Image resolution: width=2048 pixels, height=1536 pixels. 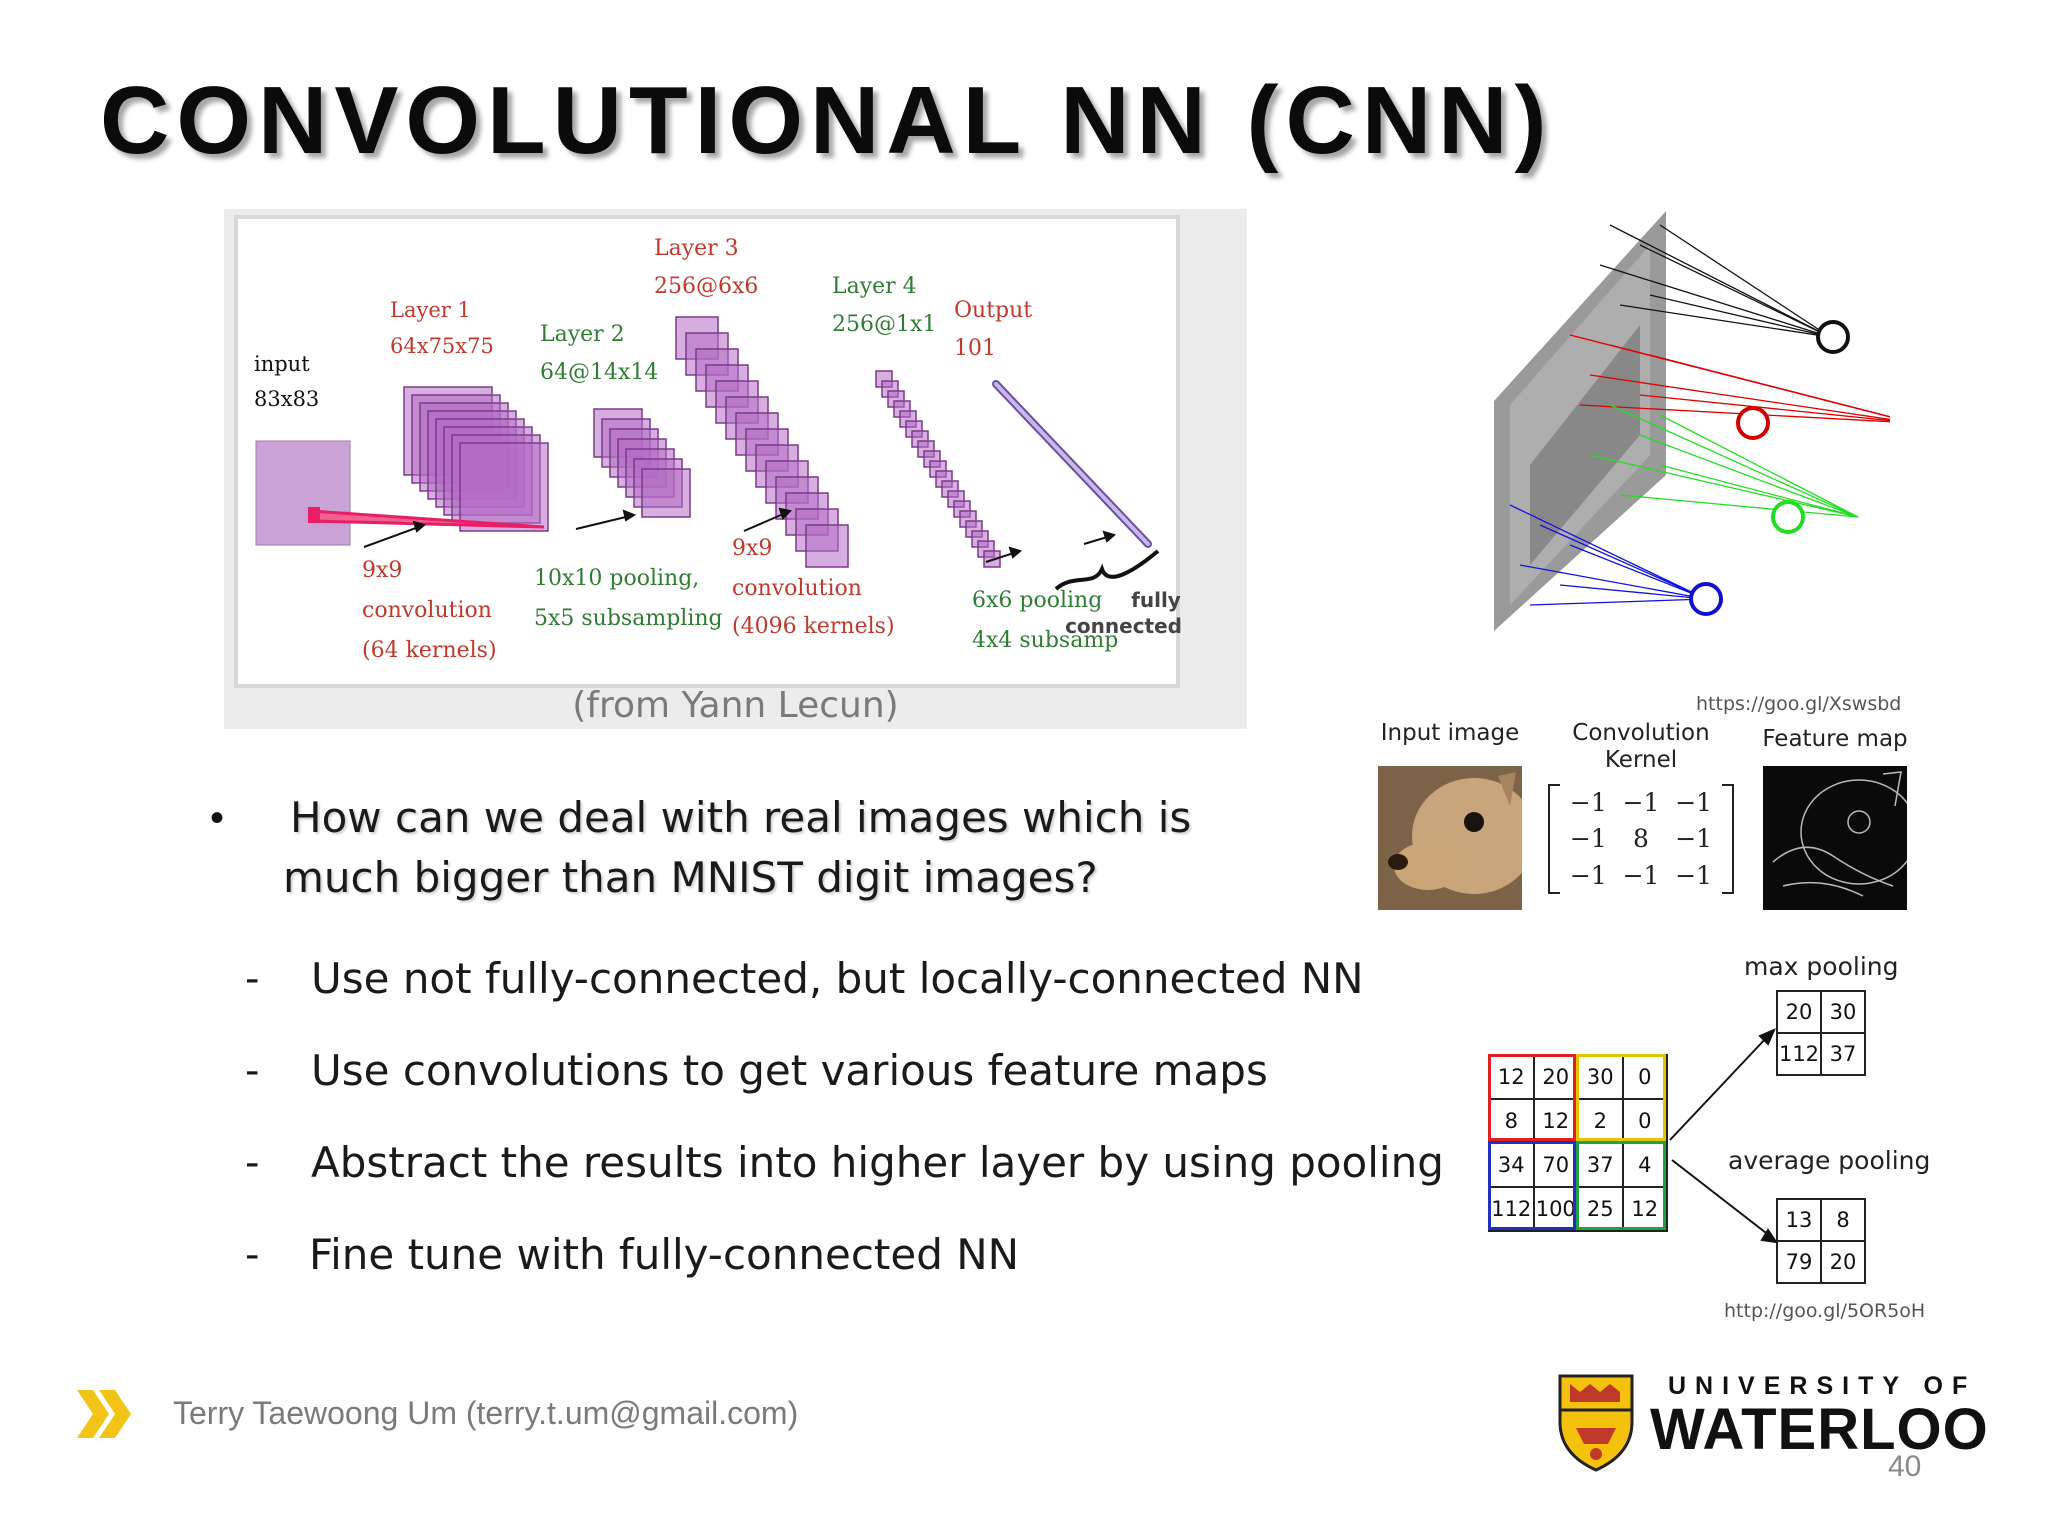 What do you see at coordinates (642, 463) in the screenshot?
I see `layer2-stack` at bounding box center [642, 463].